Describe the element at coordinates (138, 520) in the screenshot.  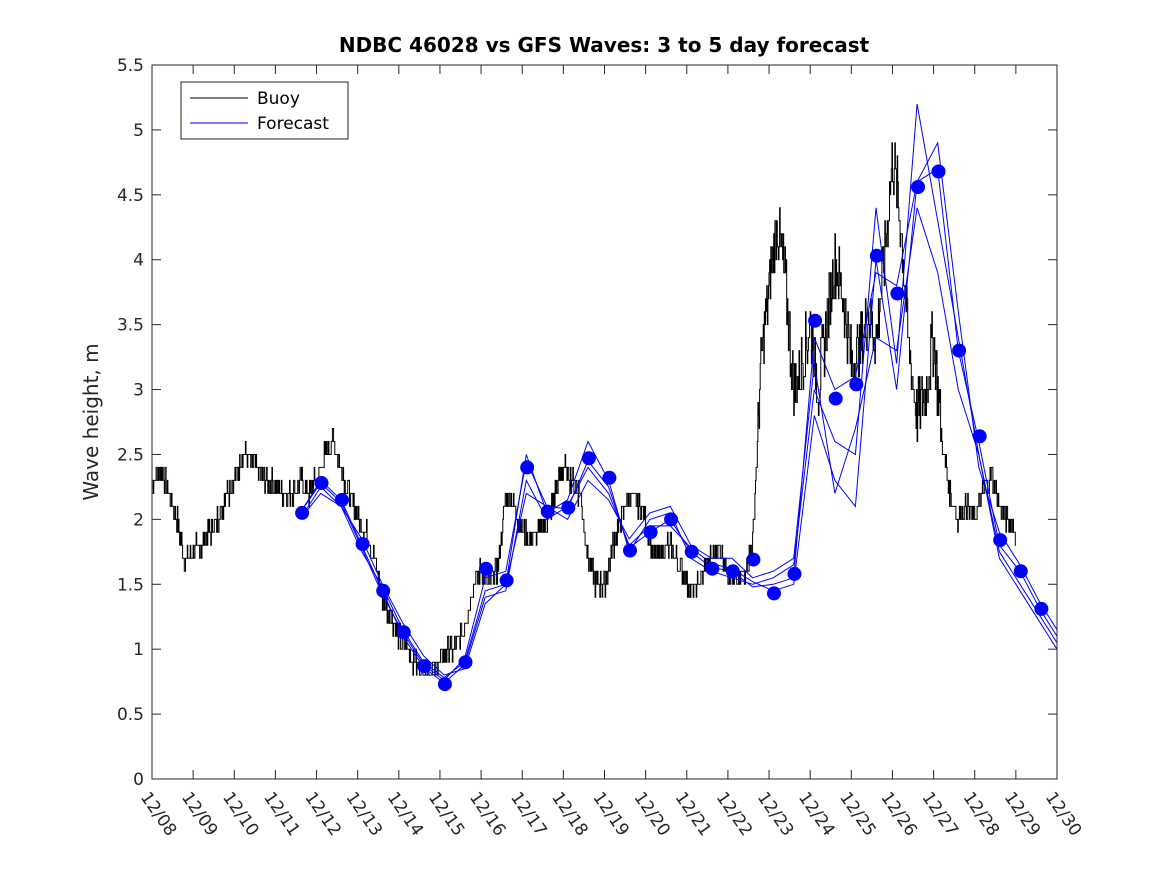
I see `y-tick-label: 2` at that location.